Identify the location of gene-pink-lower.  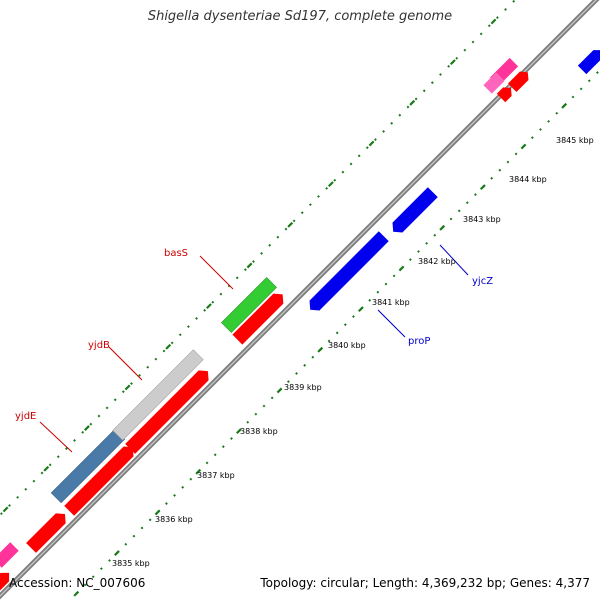
(9, 555).